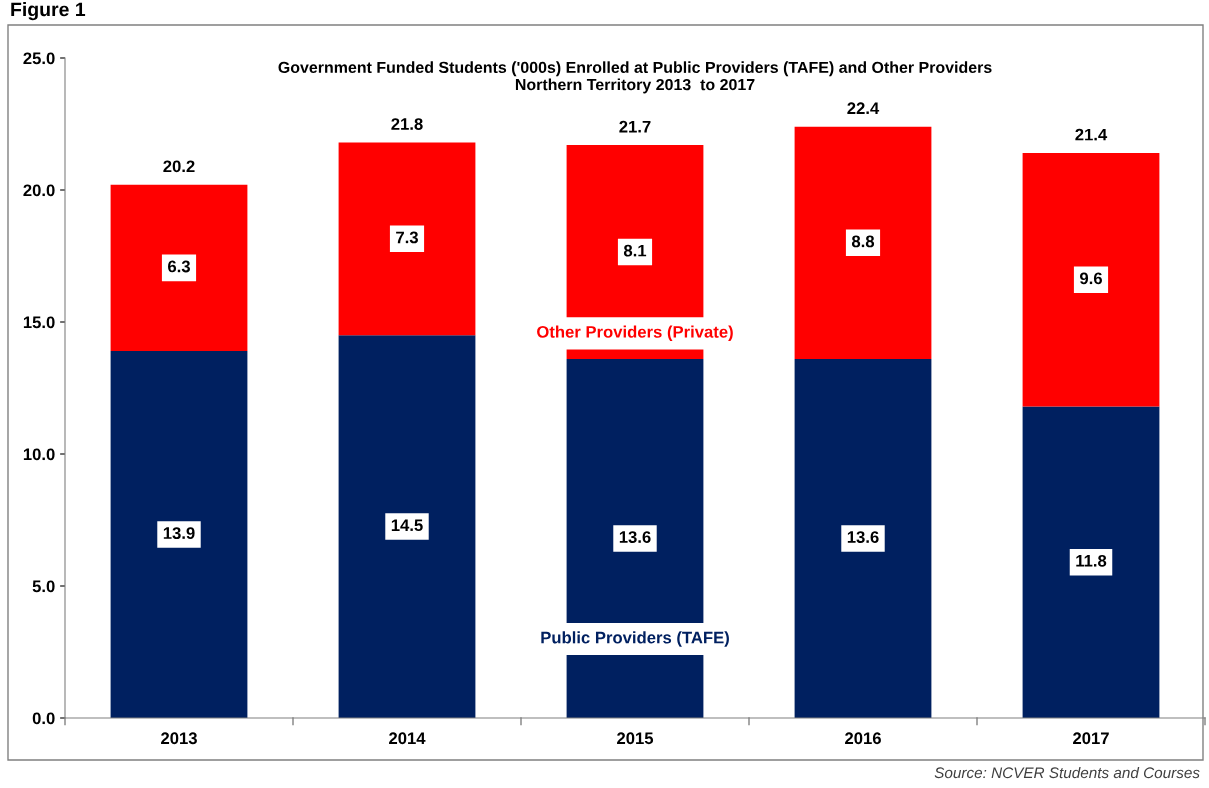 This screenshot has height=788, width=1209. Describe the element at coordinates (407, 124) in the screenshot. I see `total-label: 21.8` at that location.